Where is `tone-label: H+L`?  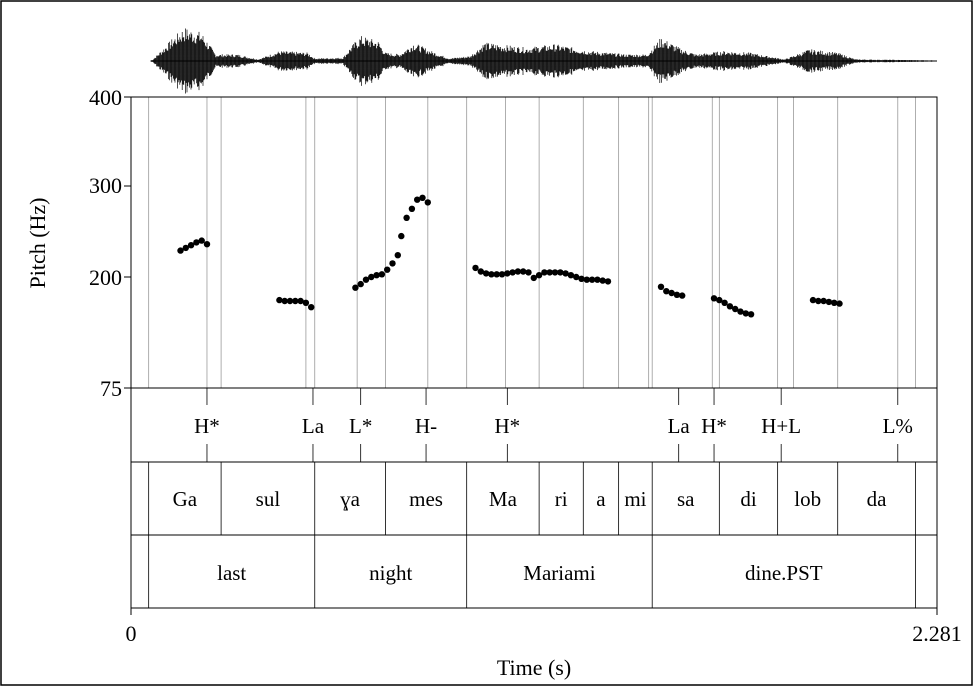 tone-label: H+L is located at coordinates (781, 426).